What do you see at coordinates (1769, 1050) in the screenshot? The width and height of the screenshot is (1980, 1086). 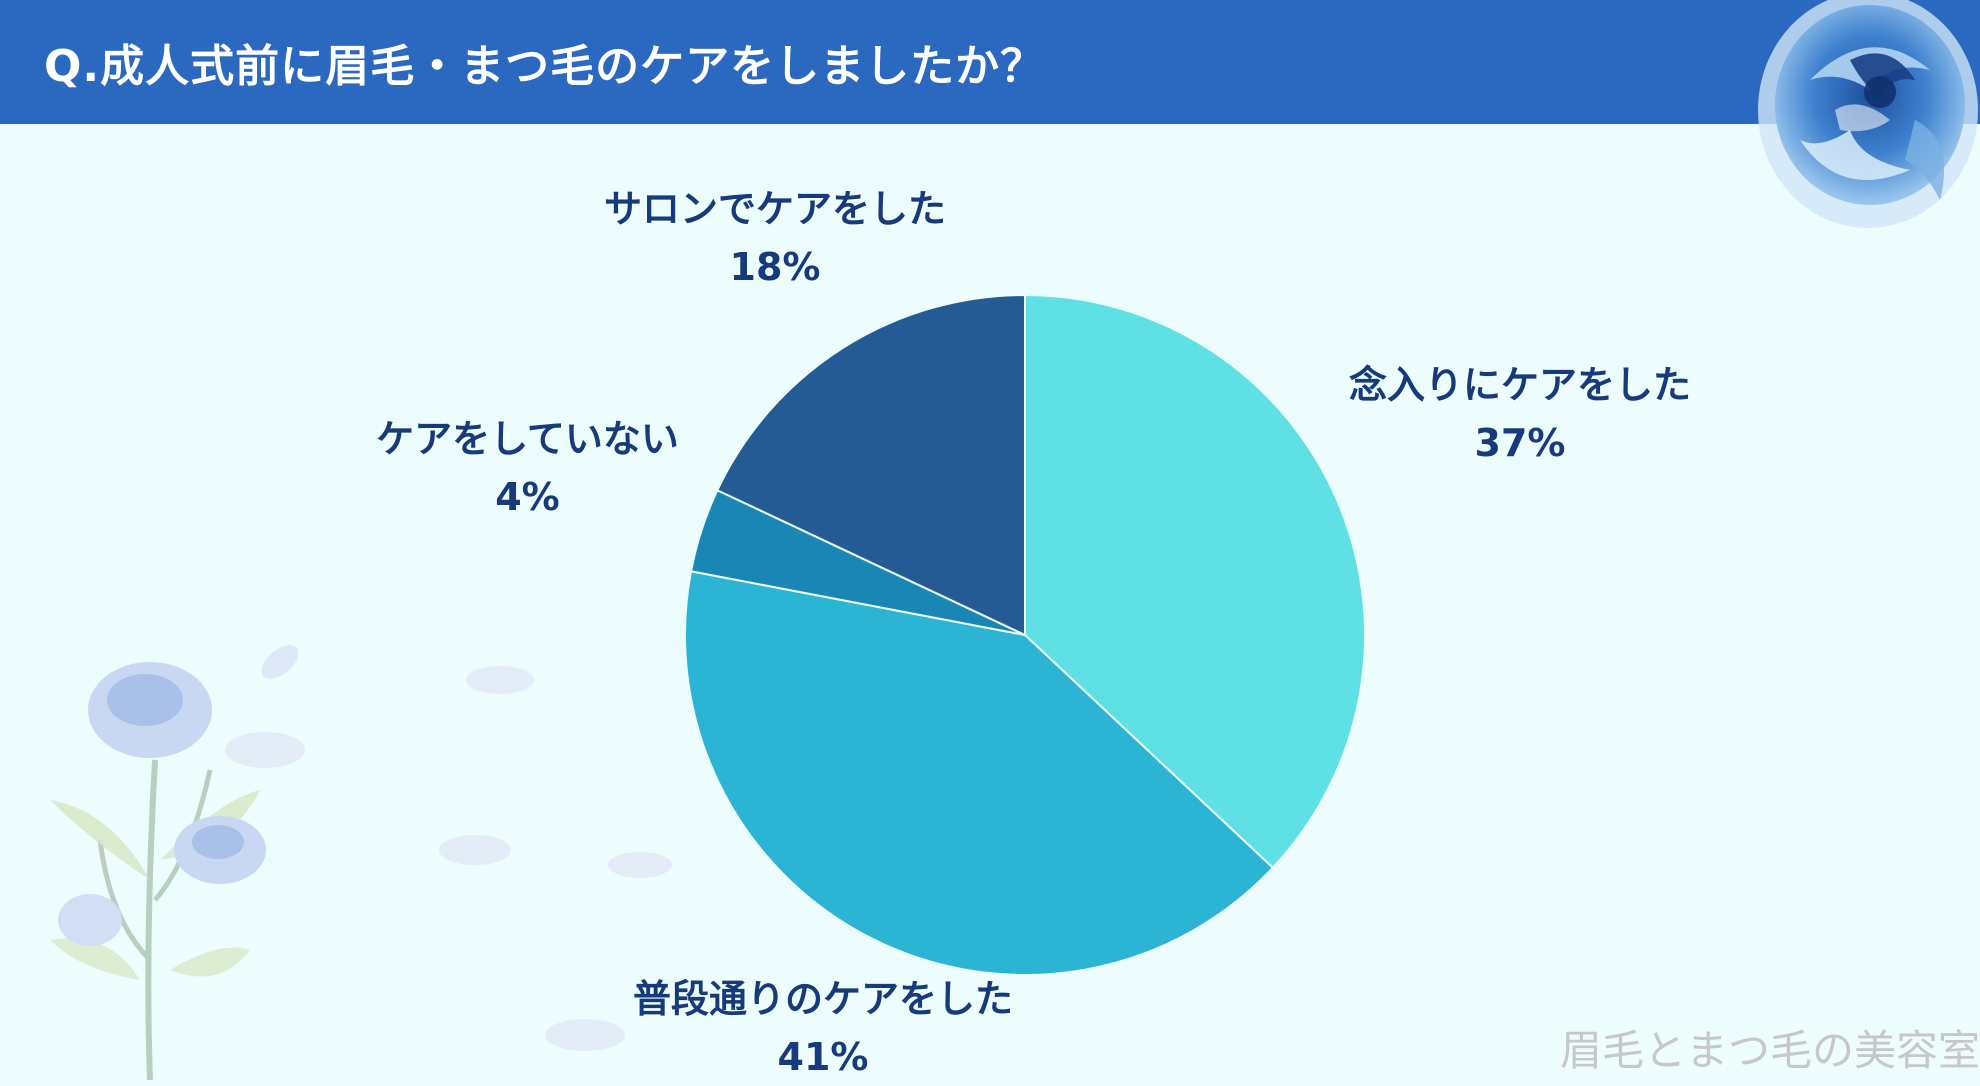 I see `watermark-text: 眉毛とまつ毛の美容室` at bounding box center [1769, 1050].